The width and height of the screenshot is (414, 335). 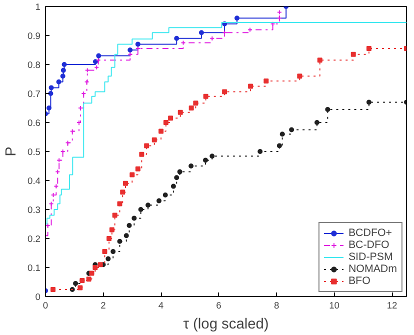 What do you see at coordinates (370, 233) in the screenshot?
I see `legend-label: BCDFO+` at bounding box center [370, 233].